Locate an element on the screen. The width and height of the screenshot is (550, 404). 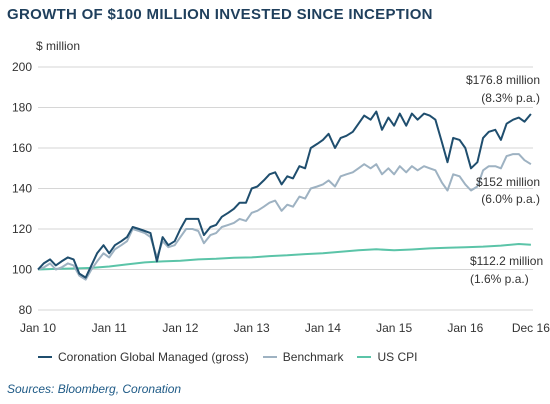
y-tick-label: 140 is located at coordinates (22, 189).